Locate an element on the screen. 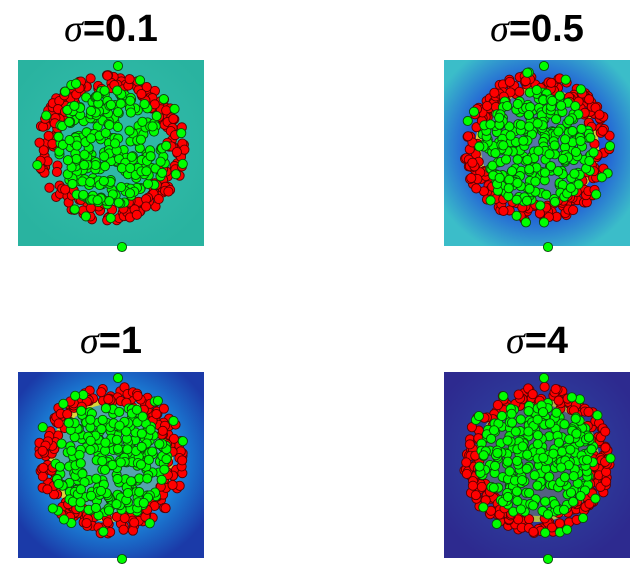 The height and width of the screenshot is (568, 641). title-value: =0.5 is located at coordinates (546, 29).